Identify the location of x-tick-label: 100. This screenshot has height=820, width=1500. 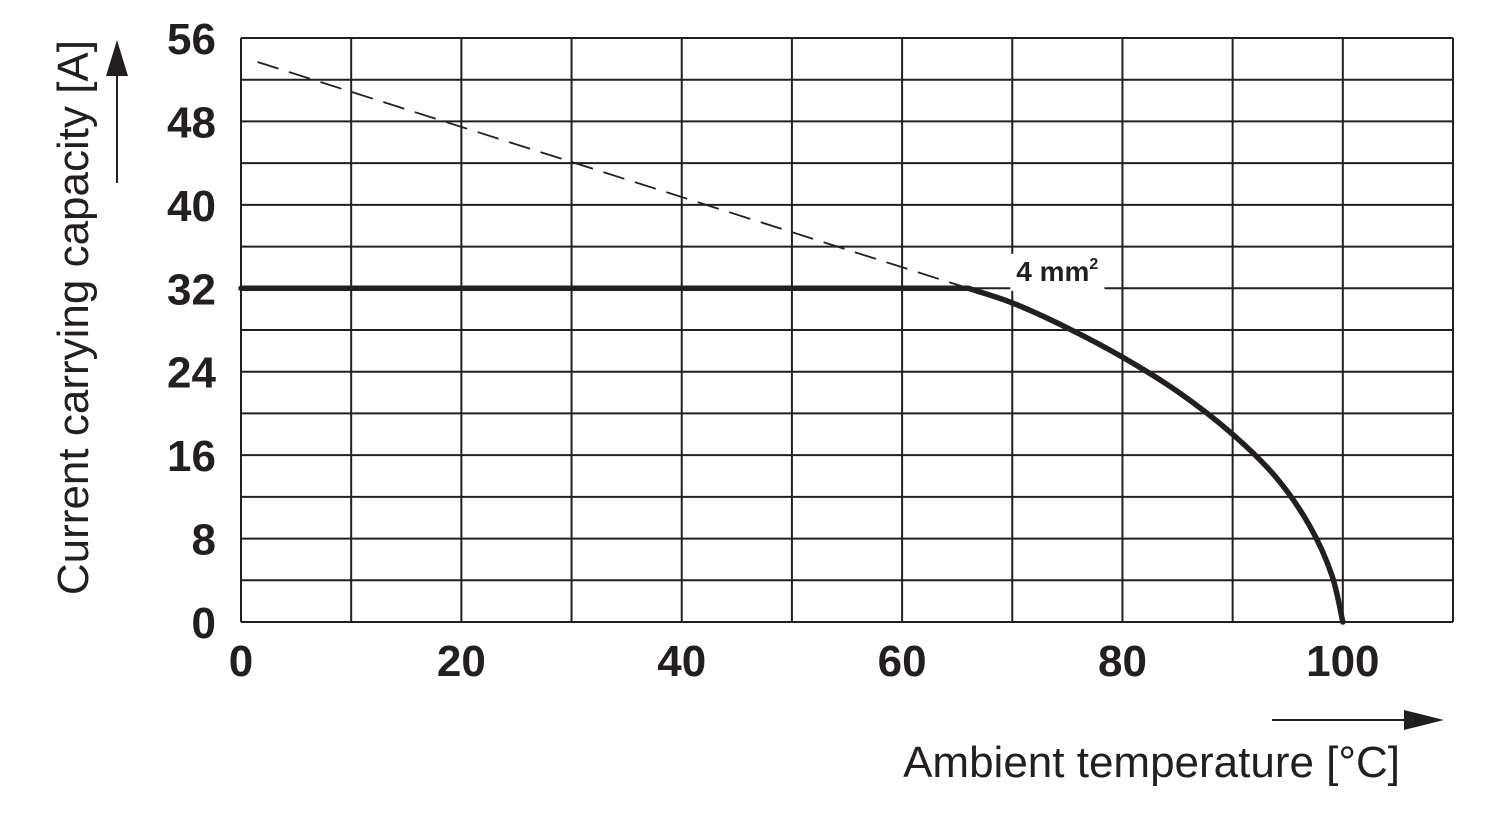
(1342, 661).